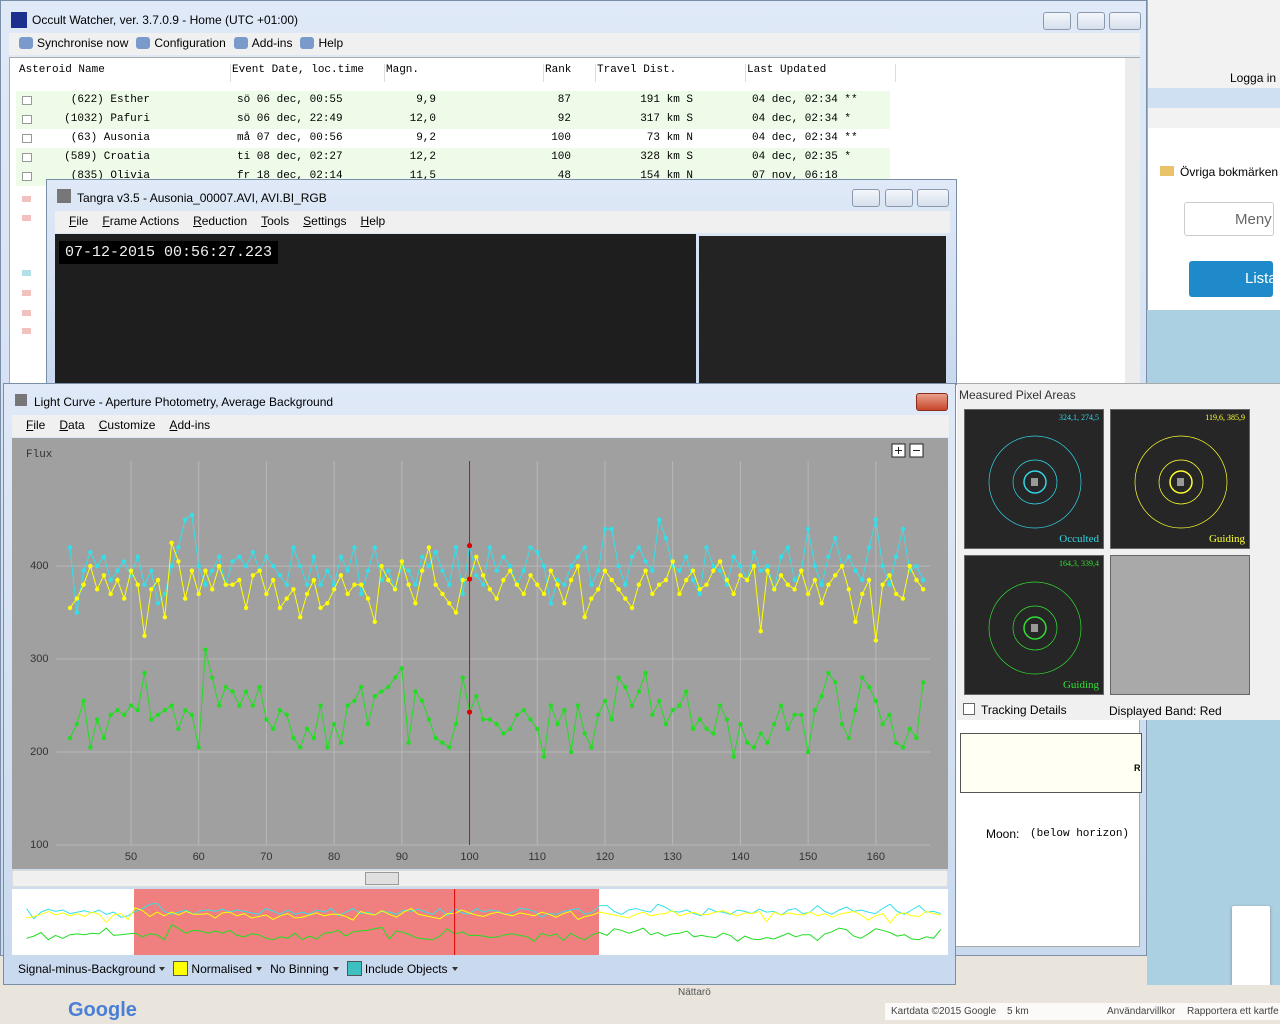 The width and height of the screenshot is (1280, 1024). I want to click on column-header: Rank, so click(570, 73).